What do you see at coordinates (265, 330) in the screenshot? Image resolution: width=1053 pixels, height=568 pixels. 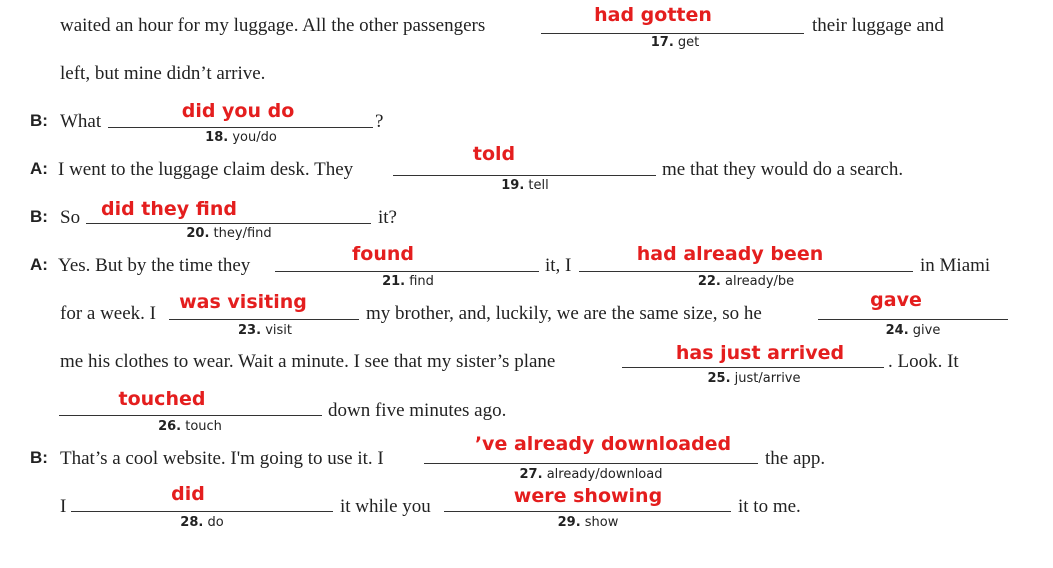 I see `hint-23: 23. visit` at bounding box center [265, 330].